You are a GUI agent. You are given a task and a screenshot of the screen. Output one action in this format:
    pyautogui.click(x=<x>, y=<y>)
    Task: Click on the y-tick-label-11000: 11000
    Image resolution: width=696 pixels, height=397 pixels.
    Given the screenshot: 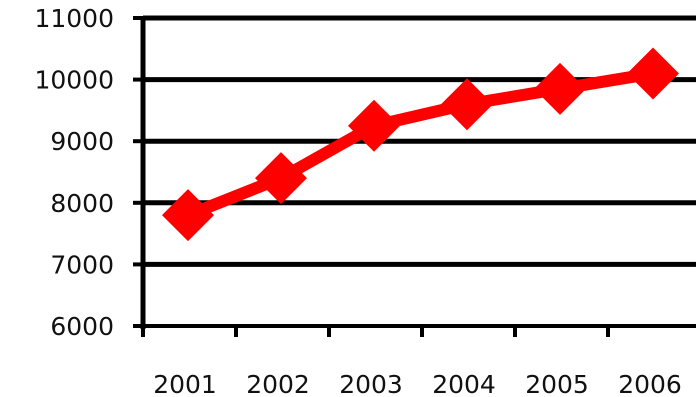 What is the action you would take?
    pyautogui.click(x=74, y=18)
    